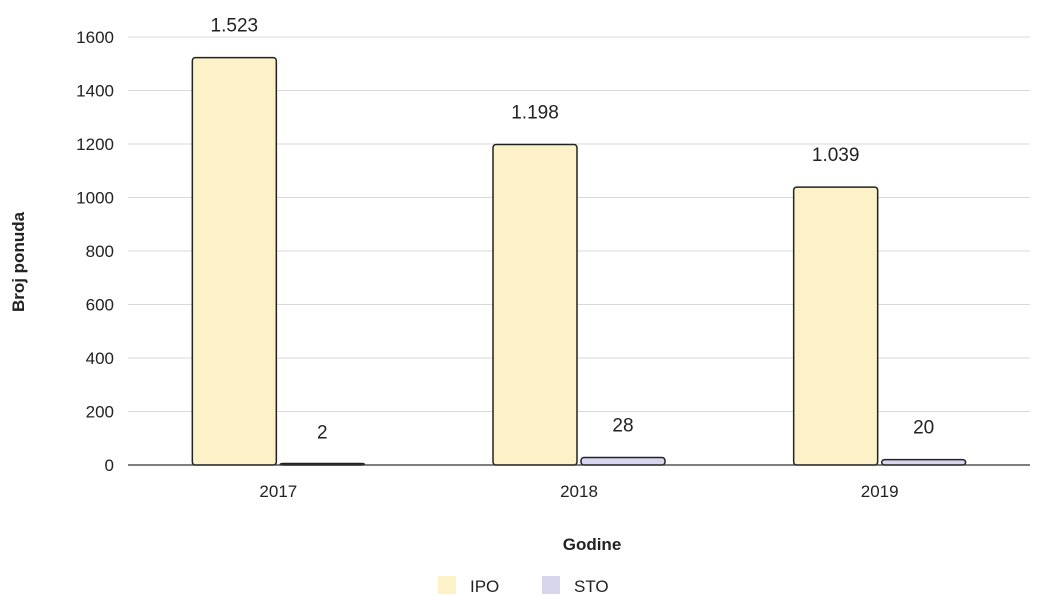  Describe the element at coordinates (923, 428) in the screenshot. I see `data-label-sto-2019: 20` at that location.